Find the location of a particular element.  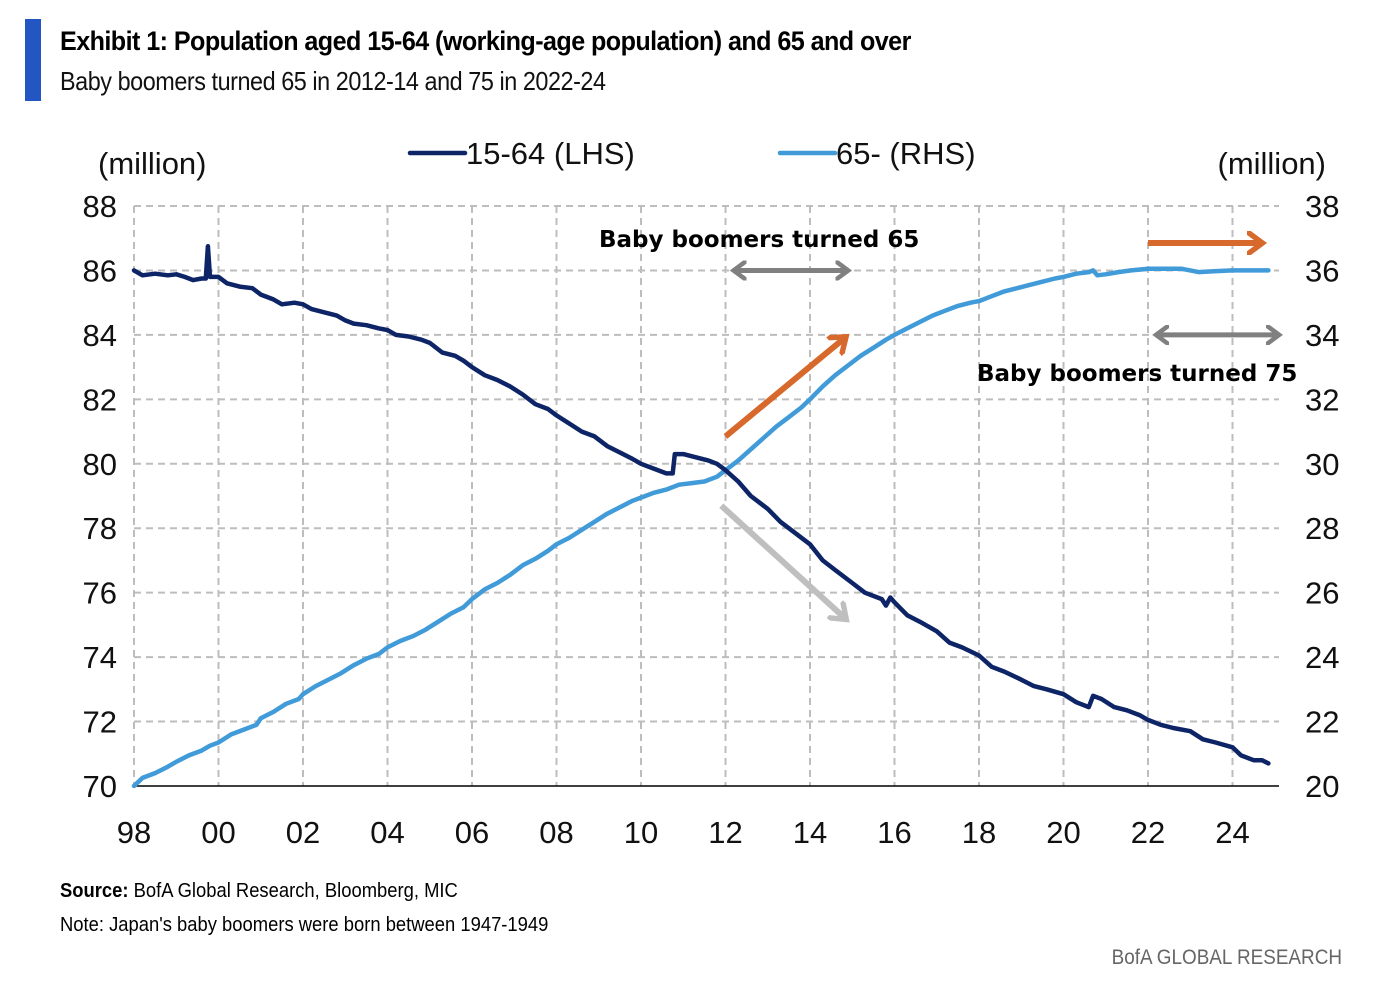

y-left-tick-label: 84 is located at coordinates (100, 335).